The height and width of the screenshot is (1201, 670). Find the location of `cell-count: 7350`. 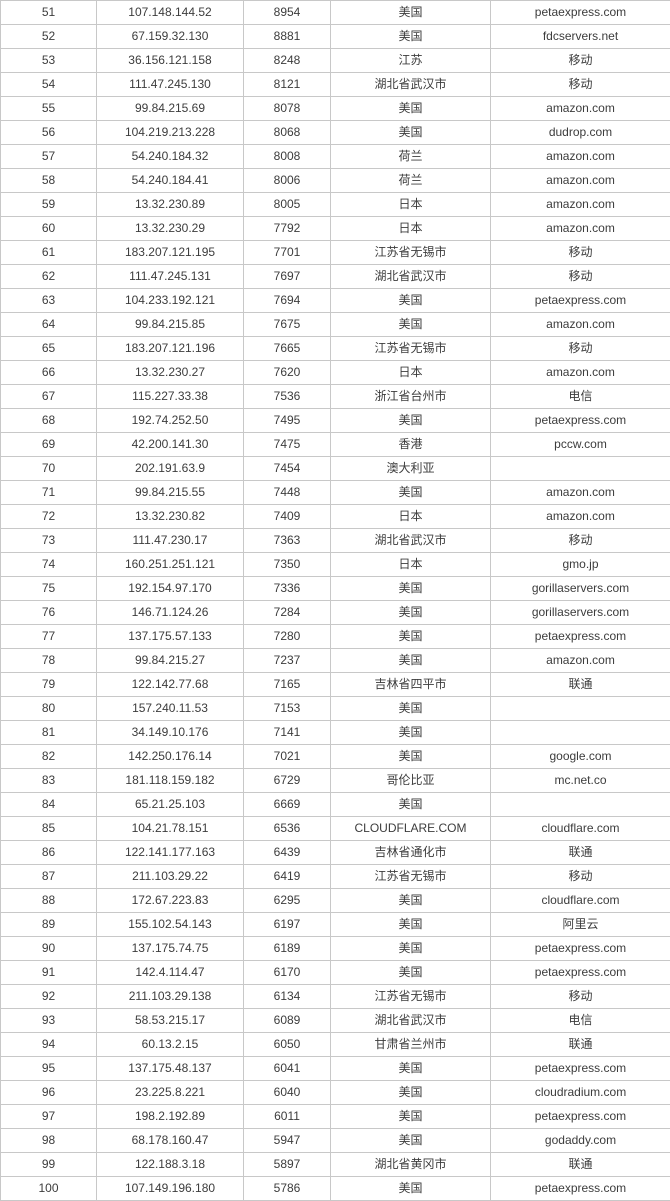

cell-count: 7350 is located at coordinates (287, 565).